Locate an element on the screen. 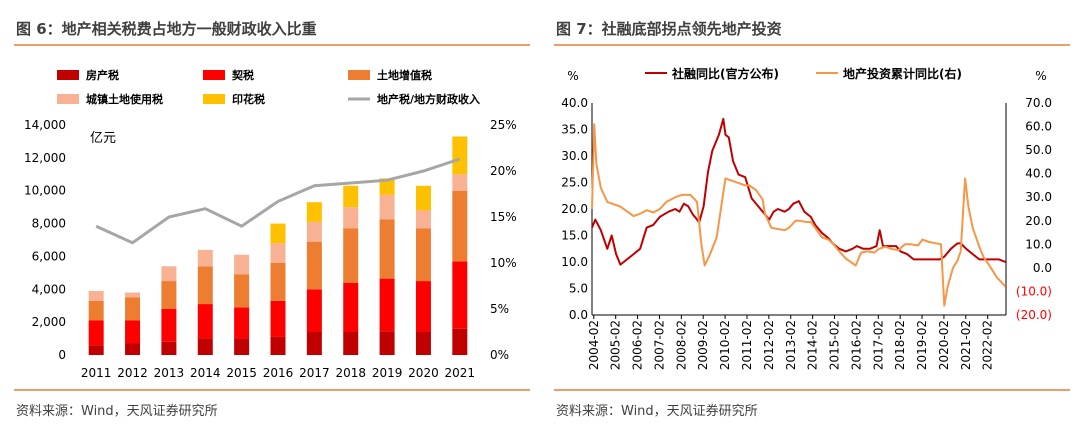 This screenshot has height=431, width=1080. legend-label: 社融同比(官方公布) is located at coordinates (725, 73).